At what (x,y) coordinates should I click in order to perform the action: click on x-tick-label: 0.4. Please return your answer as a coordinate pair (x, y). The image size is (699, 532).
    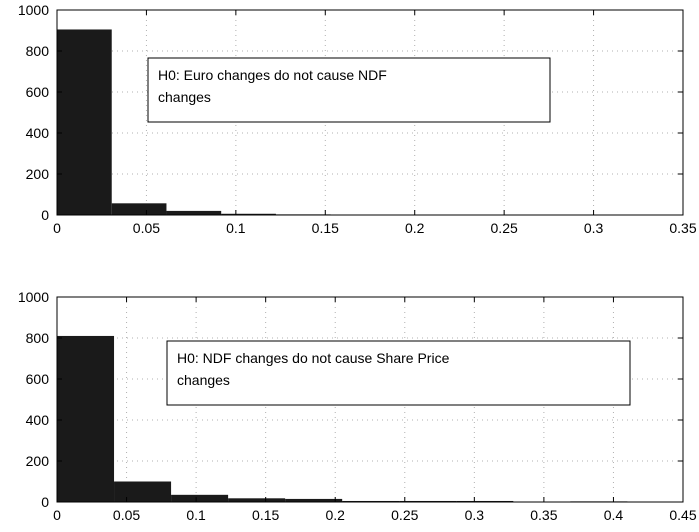
    Looking at the image, I should click on (614, 515).